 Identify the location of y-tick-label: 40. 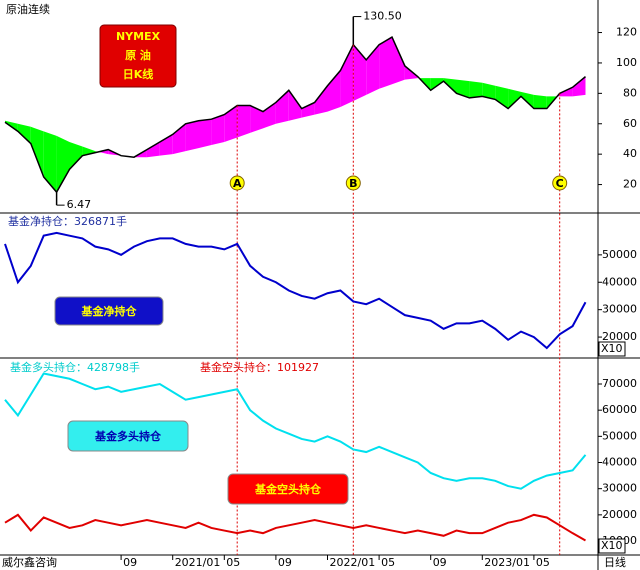
(630, 153).